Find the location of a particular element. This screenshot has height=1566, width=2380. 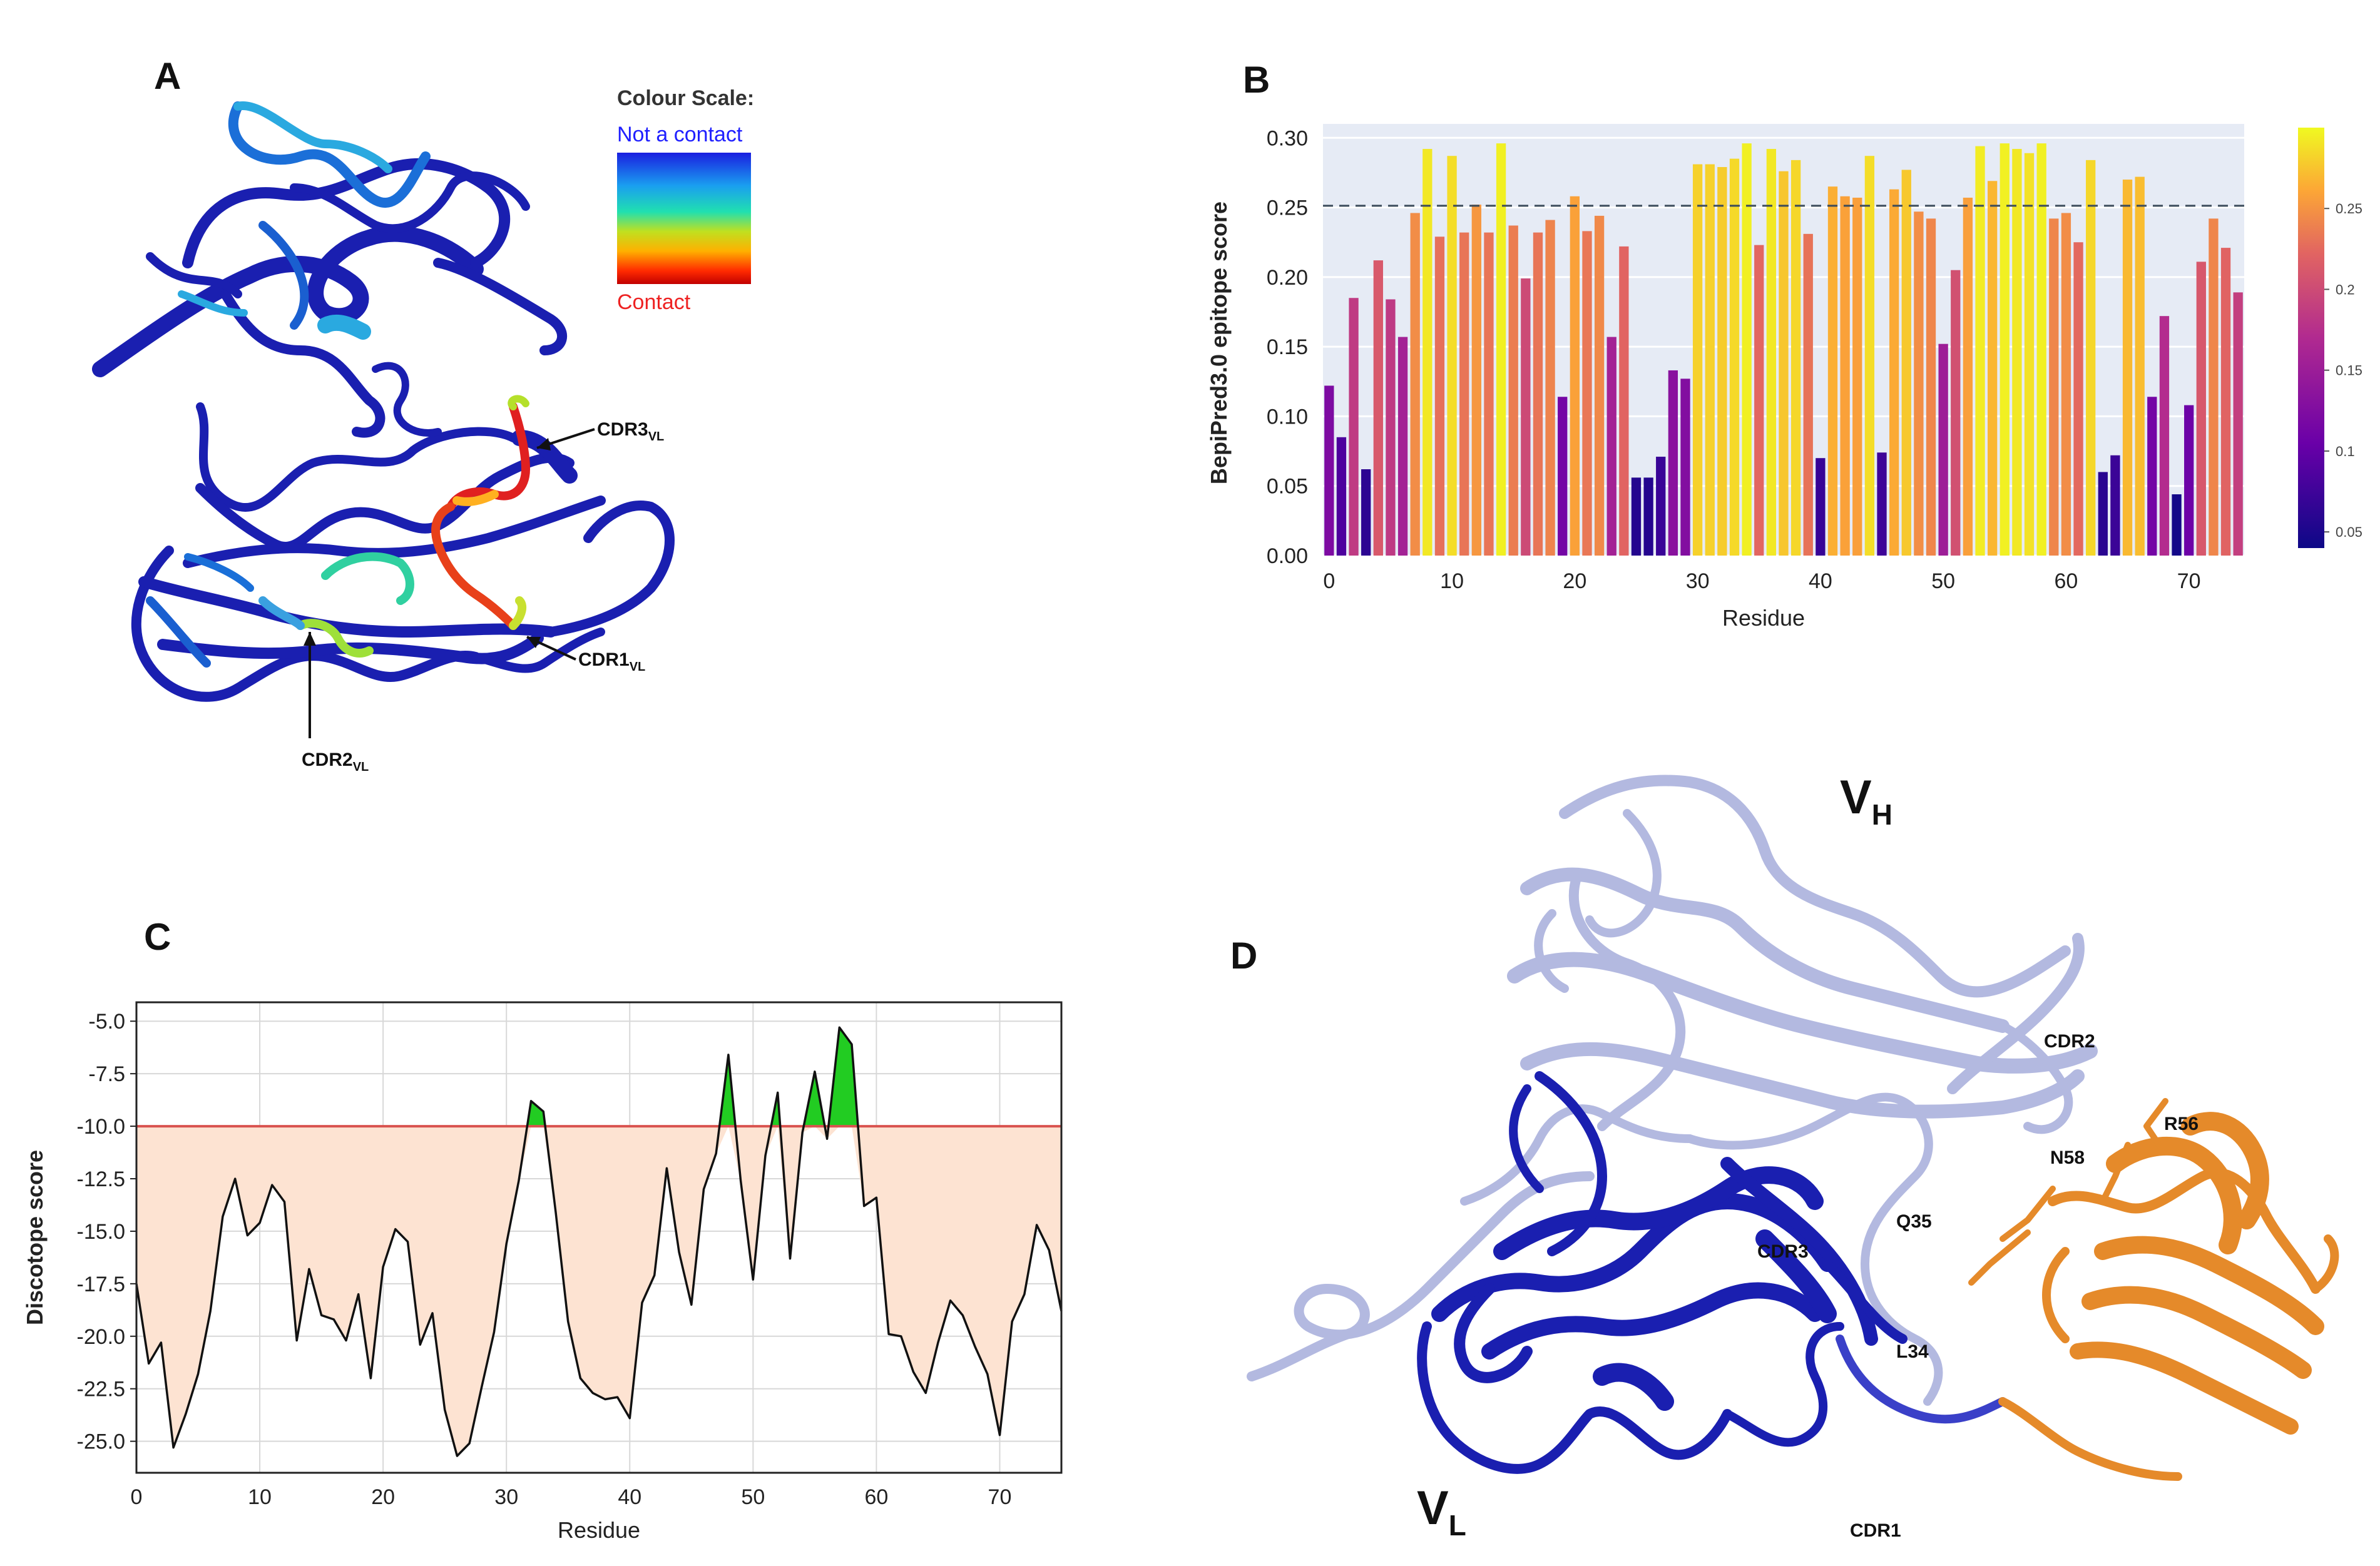

colour-scale-legend: Colour Scale: Not a contact Contact is located at coordinates (686, 200).